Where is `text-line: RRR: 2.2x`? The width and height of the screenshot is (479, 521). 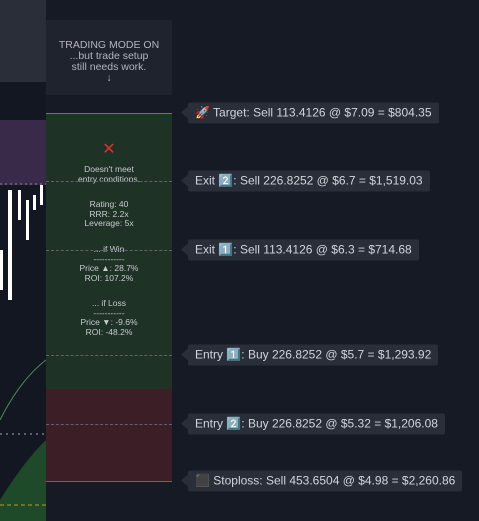
text-line: RRR: 2.2x is located at coordinates (109, 213).